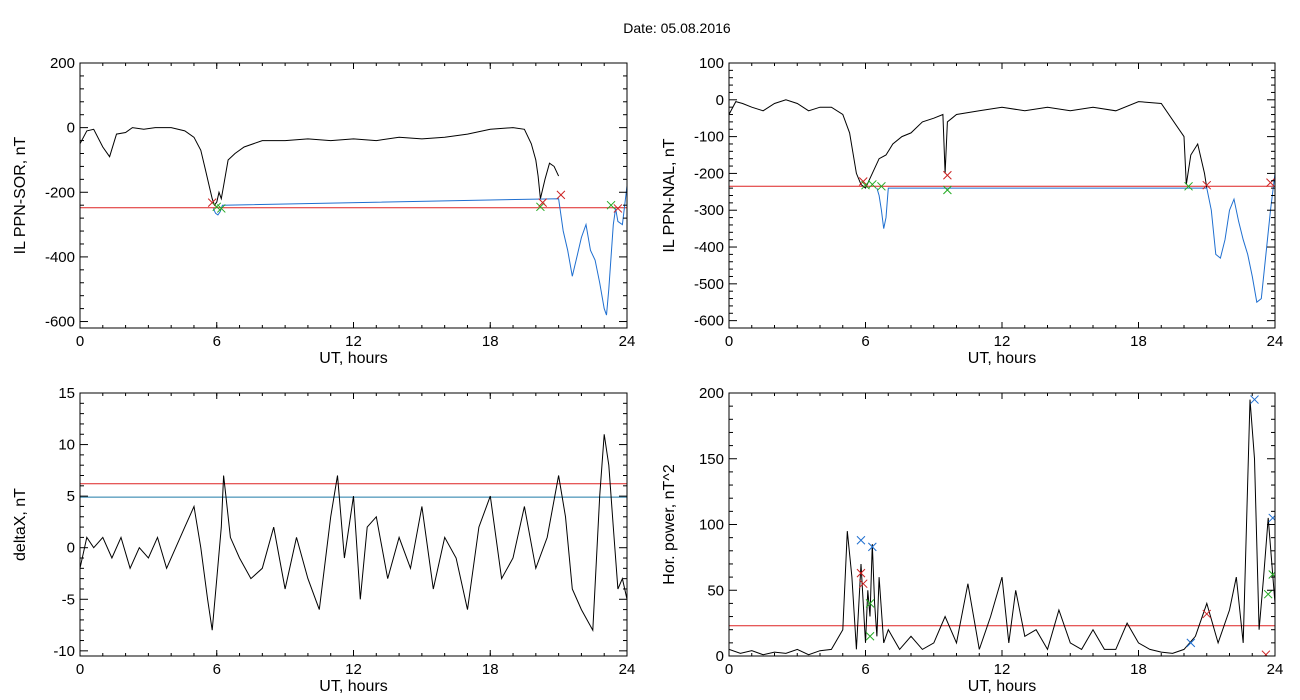  I want to click on y-tick-label-3: -200, so click(60, 192).